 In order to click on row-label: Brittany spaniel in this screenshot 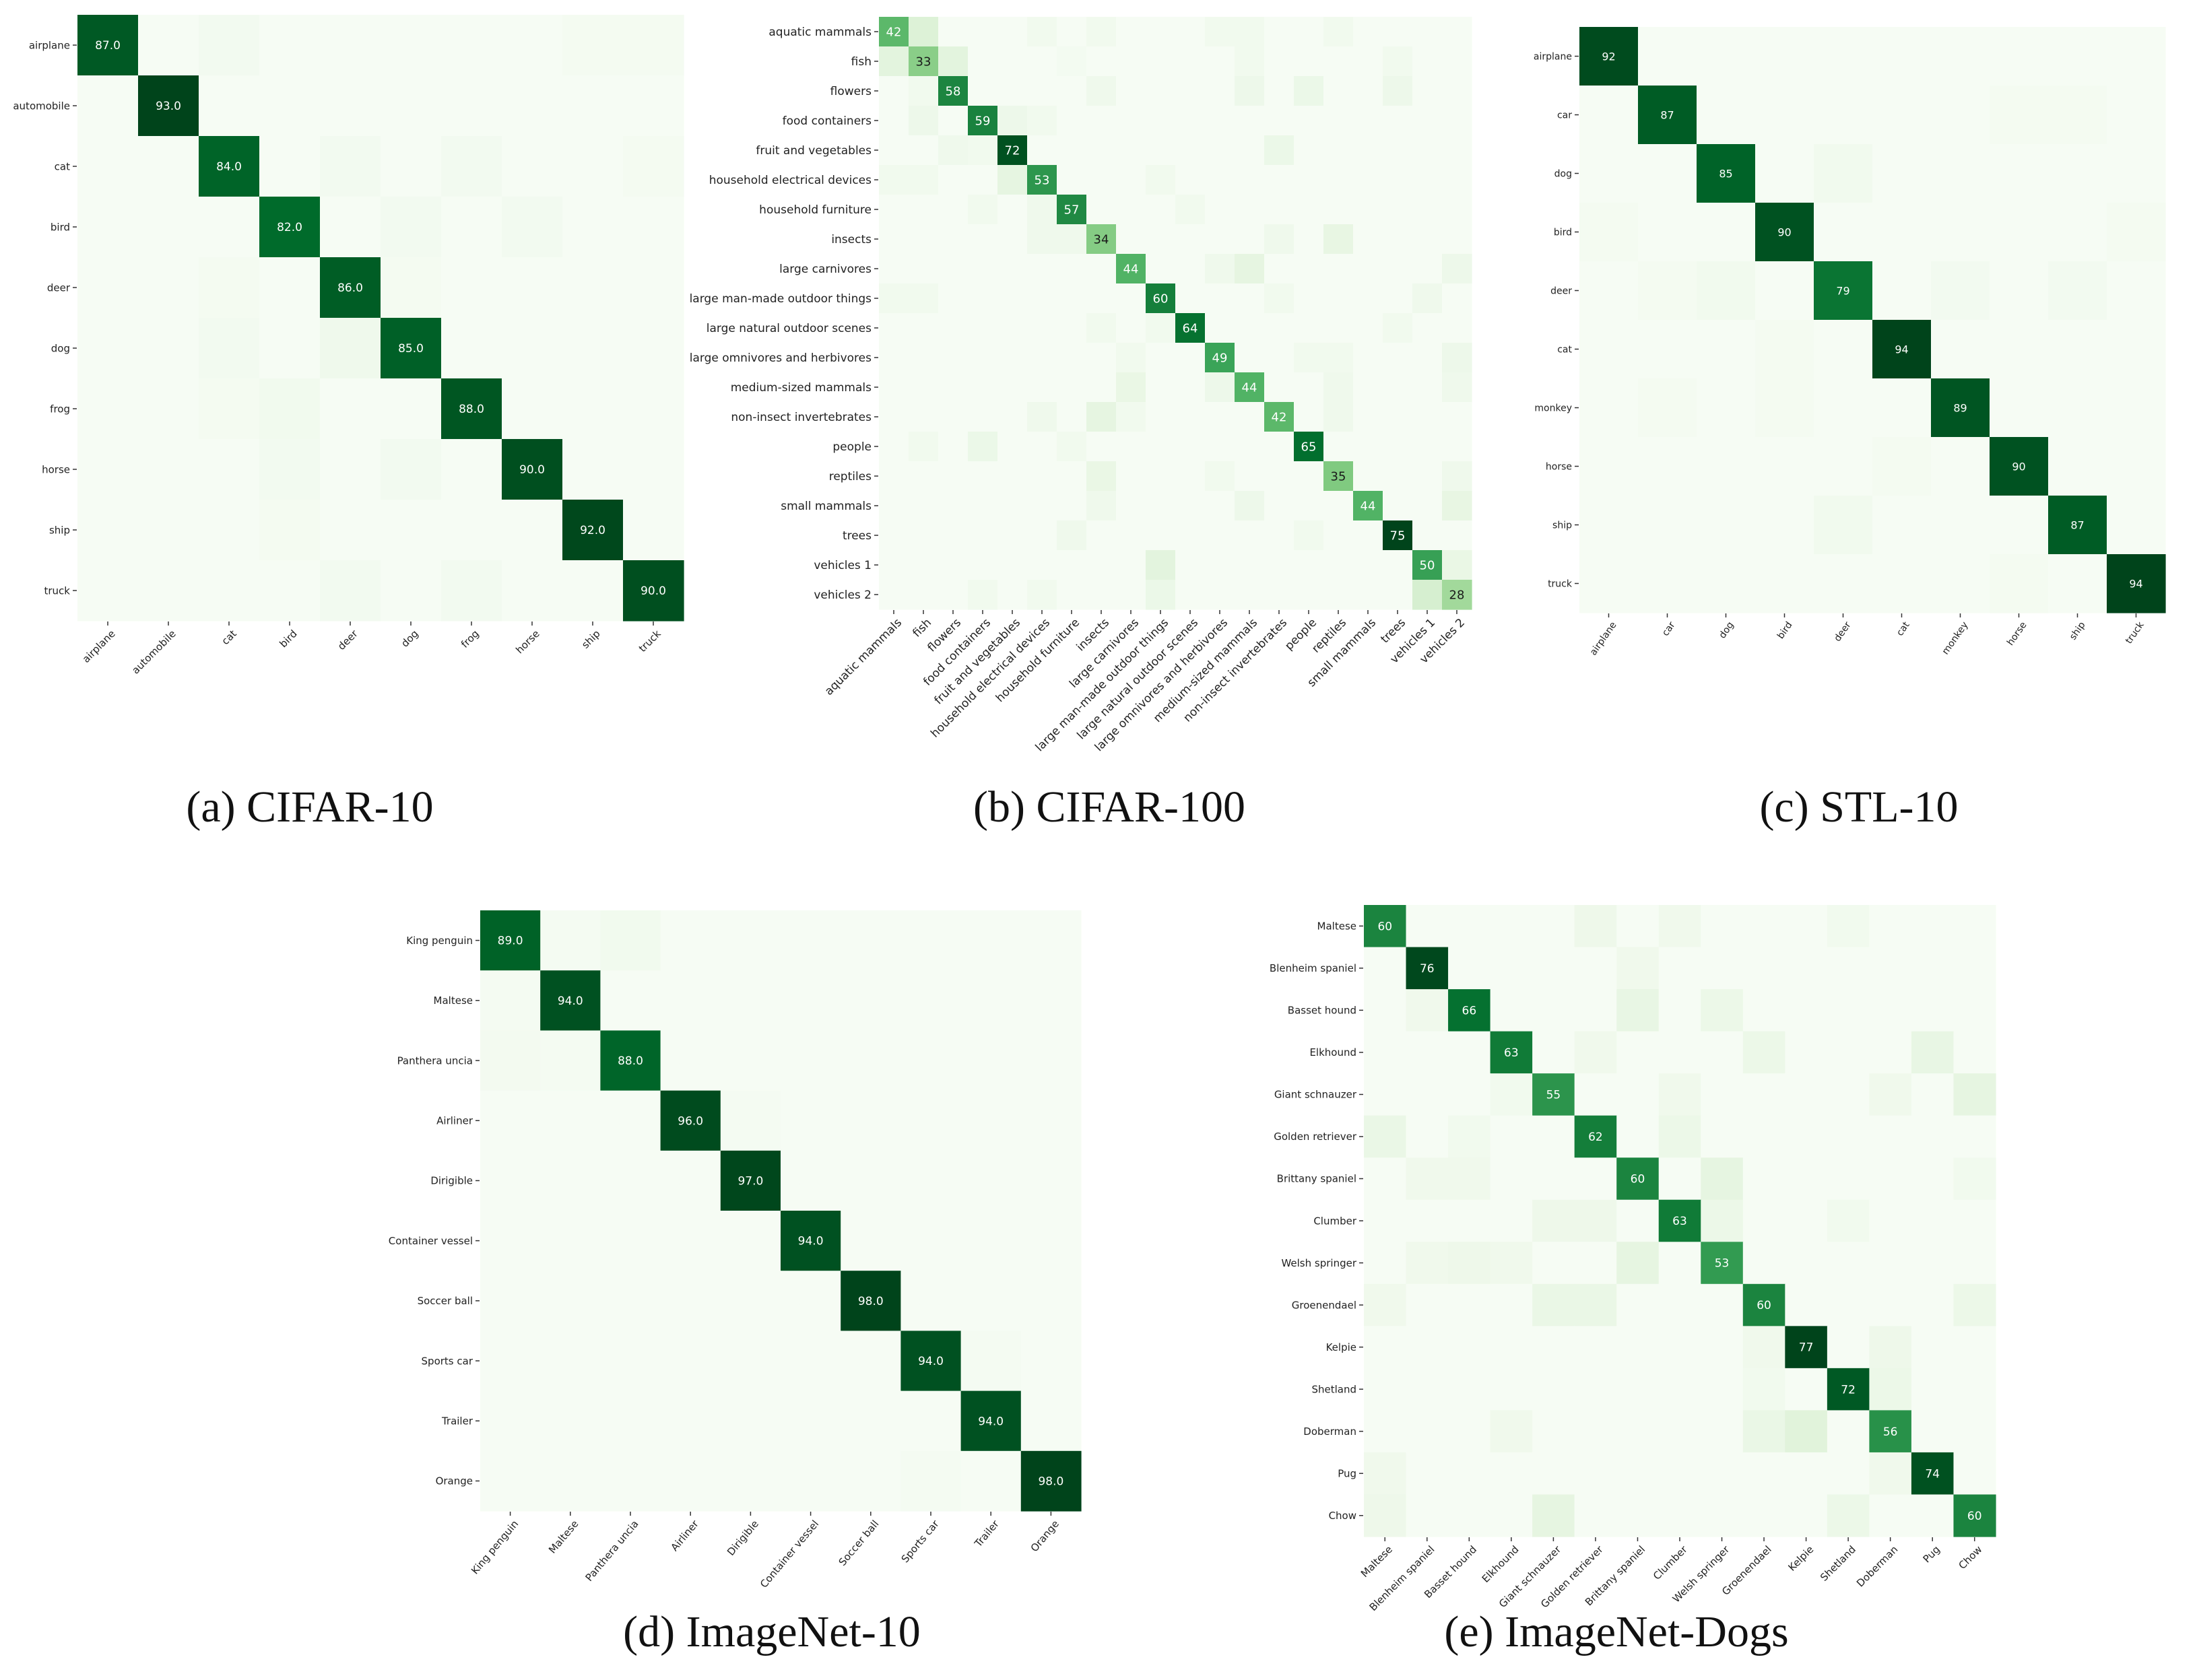, I will do `click(1316, 1179)`.